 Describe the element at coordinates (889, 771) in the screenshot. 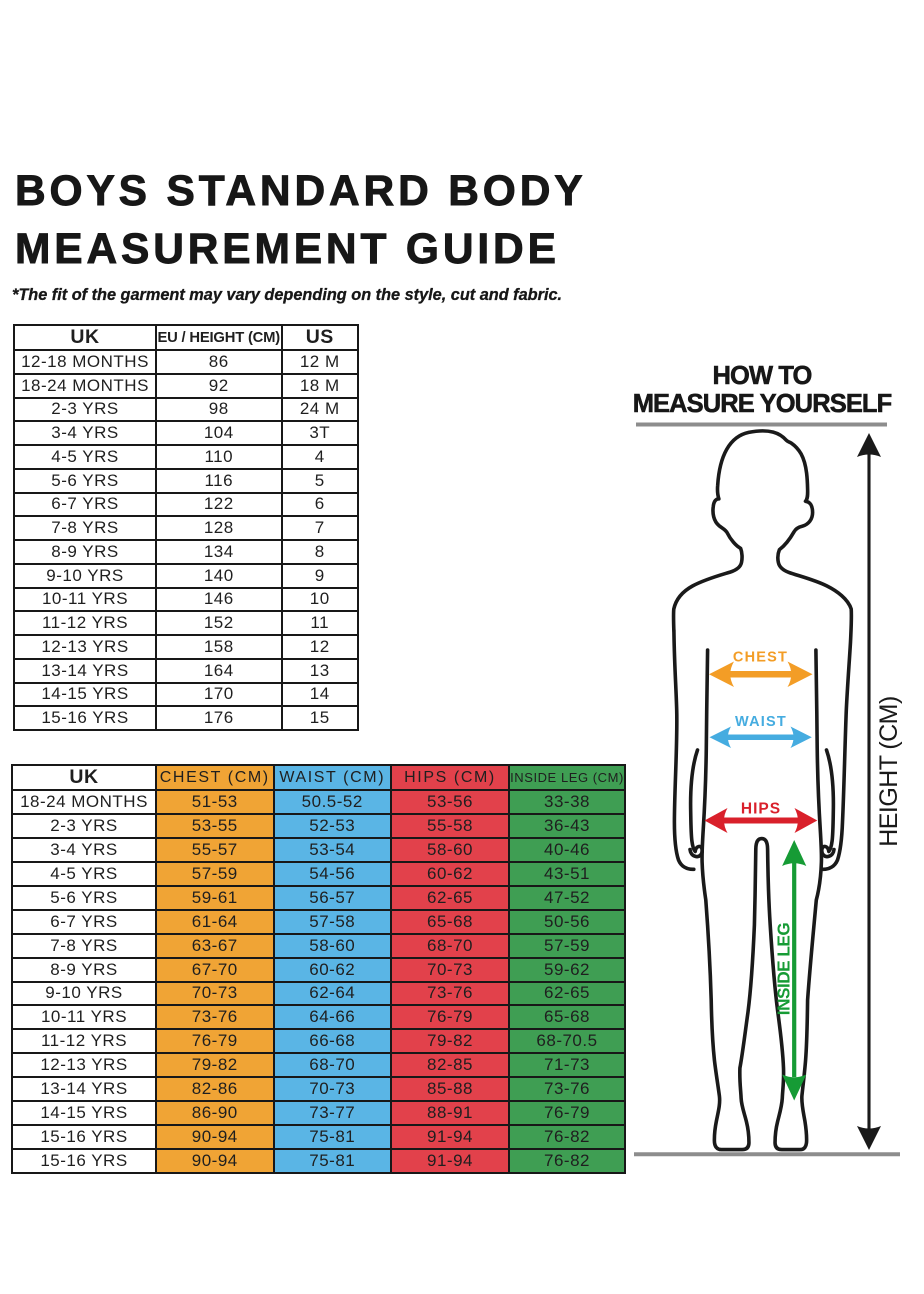

I see `svg-text: HEIGHT (CM)` at that location.